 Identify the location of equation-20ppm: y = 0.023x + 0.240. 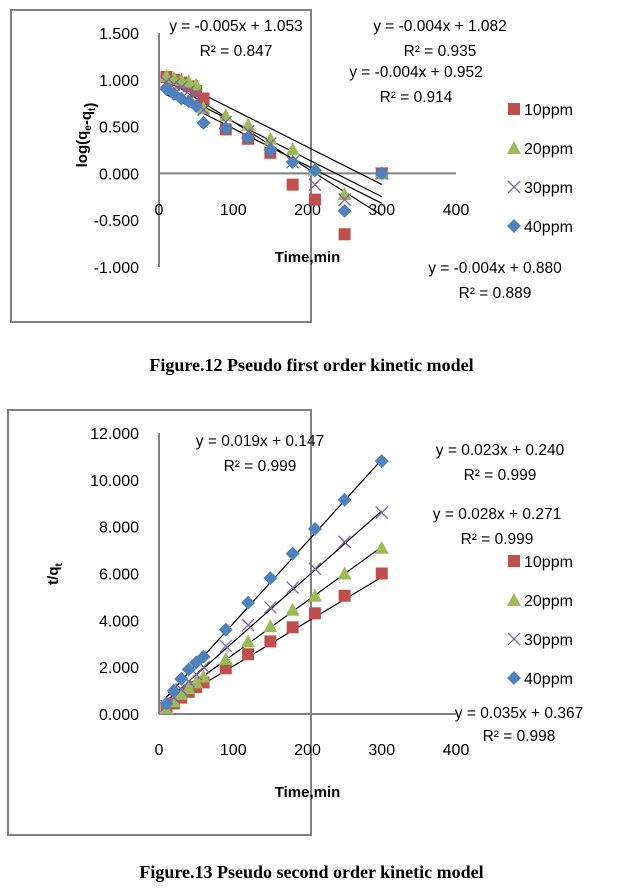
(500, 450).